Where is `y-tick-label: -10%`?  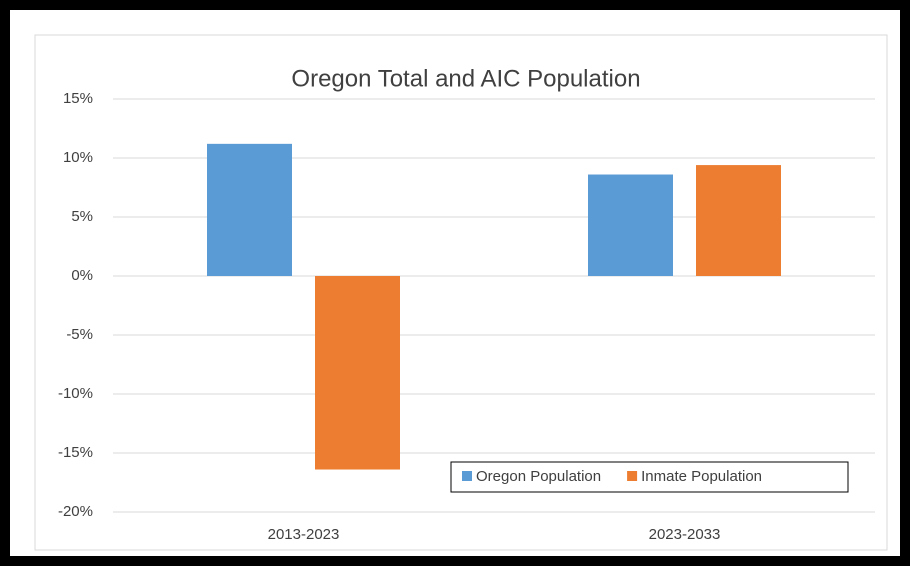
y-tick-label: -10% is located at coordinates (75, 393).